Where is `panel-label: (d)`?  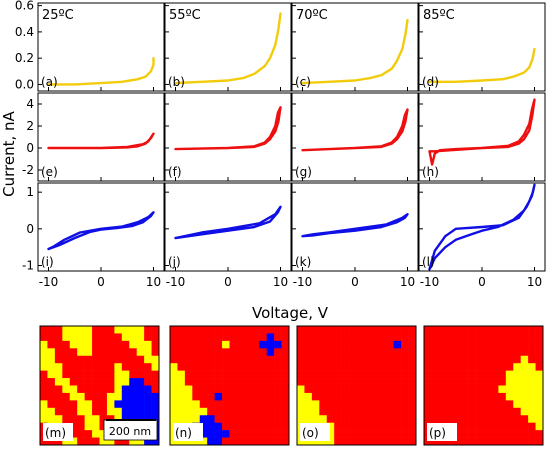 panel-label: (d) is located at coordinates (430, 82).